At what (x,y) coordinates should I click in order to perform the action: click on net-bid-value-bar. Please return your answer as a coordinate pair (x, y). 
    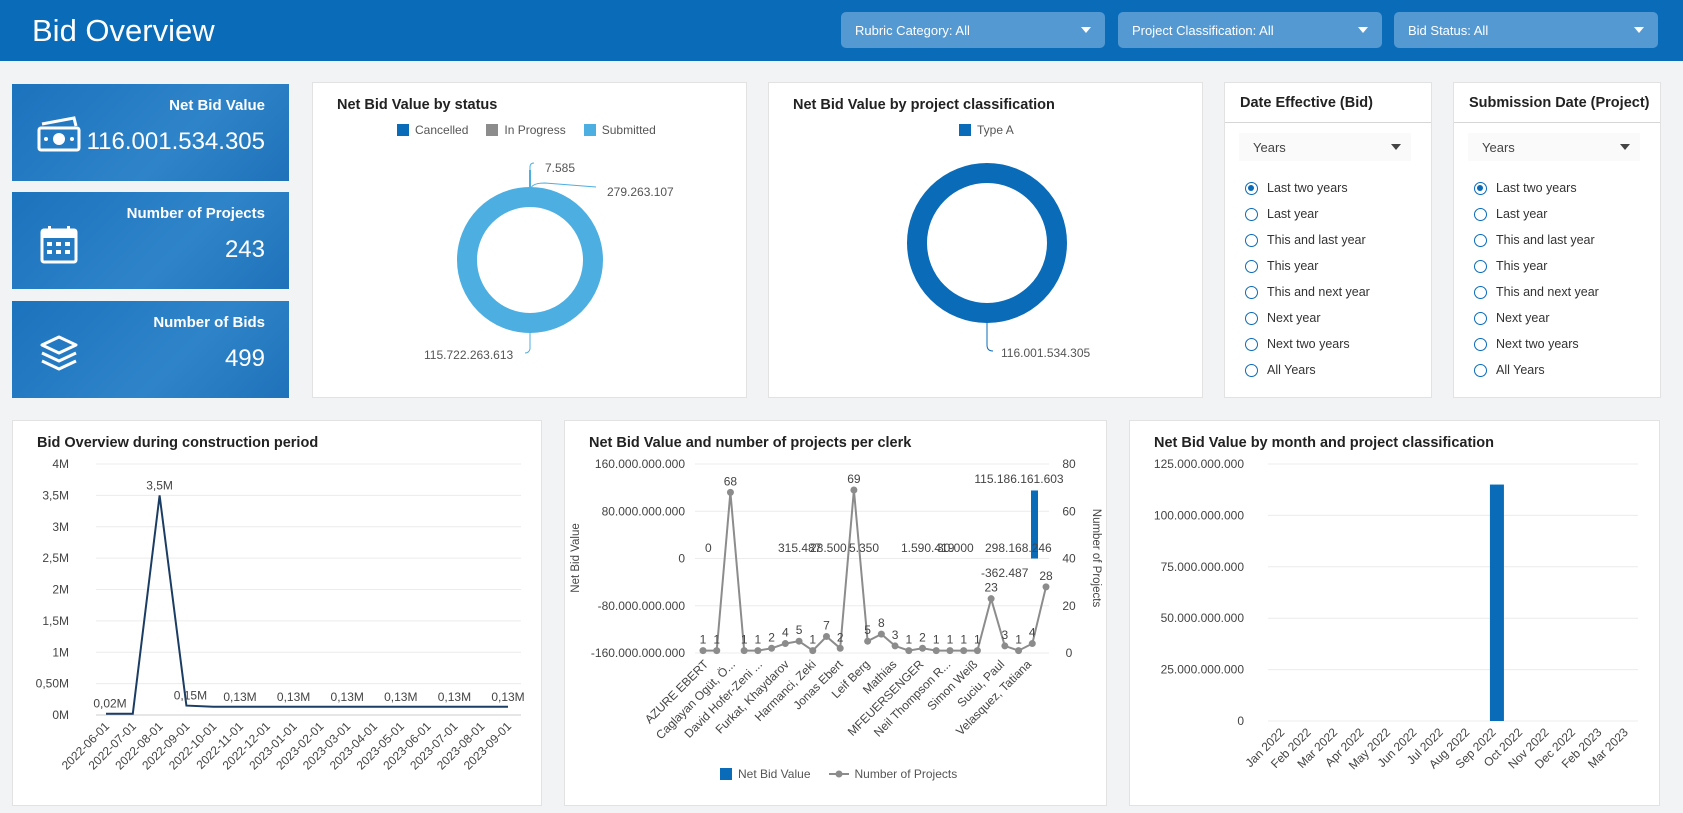
    Looking at the image, I should click on (1034, 524).